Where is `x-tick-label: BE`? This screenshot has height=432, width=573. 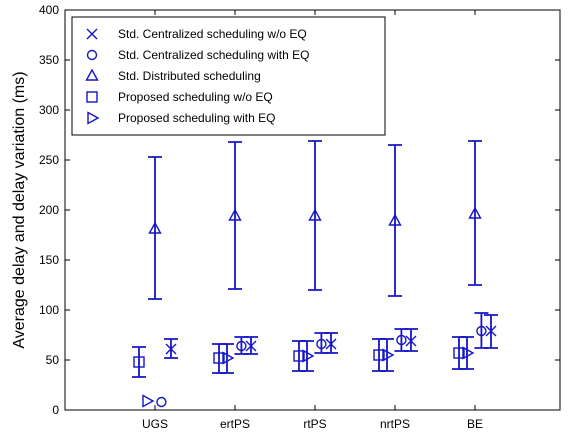 x-tick-label: BE is located at coordinates (475, 424).